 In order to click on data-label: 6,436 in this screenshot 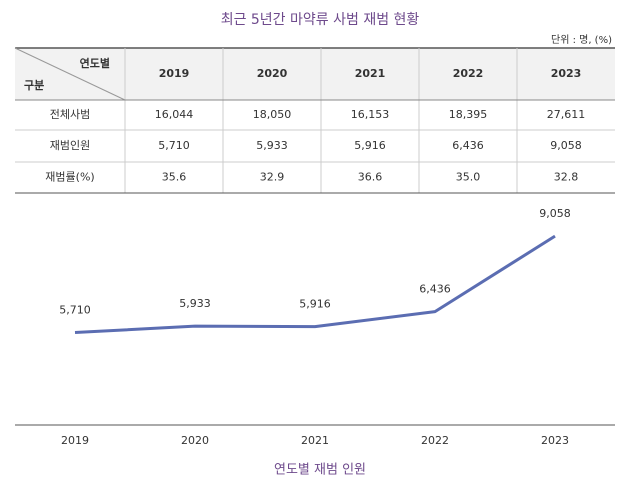, I will do `click(435, 289)`.